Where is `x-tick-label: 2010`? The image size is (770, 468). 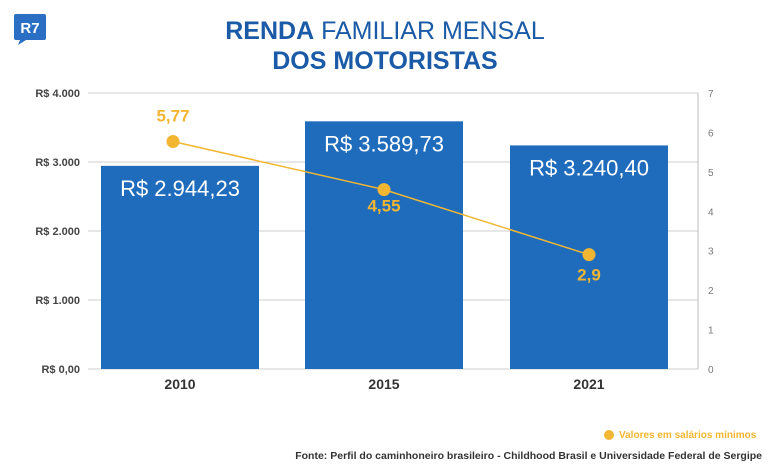
x-tick-label: 2010 is located at coordinates (179, 384).